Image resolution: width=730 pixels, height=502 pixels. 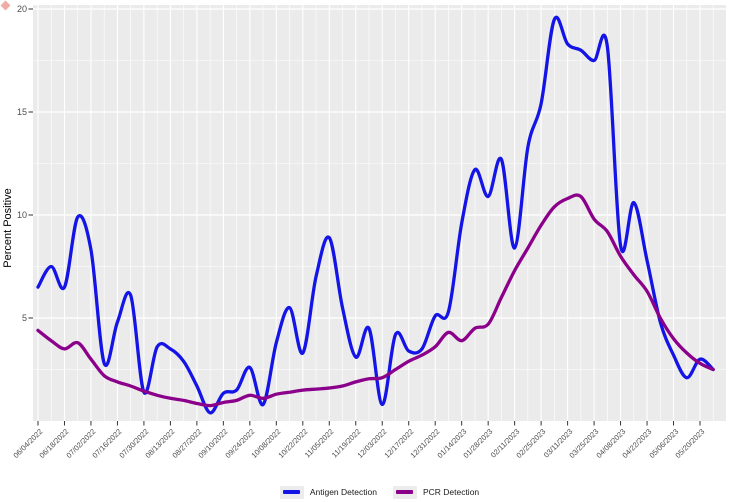 What do you see at coordinates (24, 318) in the screenshot?
I see `y-tick-label: 5` at bounding box center [24, 318].